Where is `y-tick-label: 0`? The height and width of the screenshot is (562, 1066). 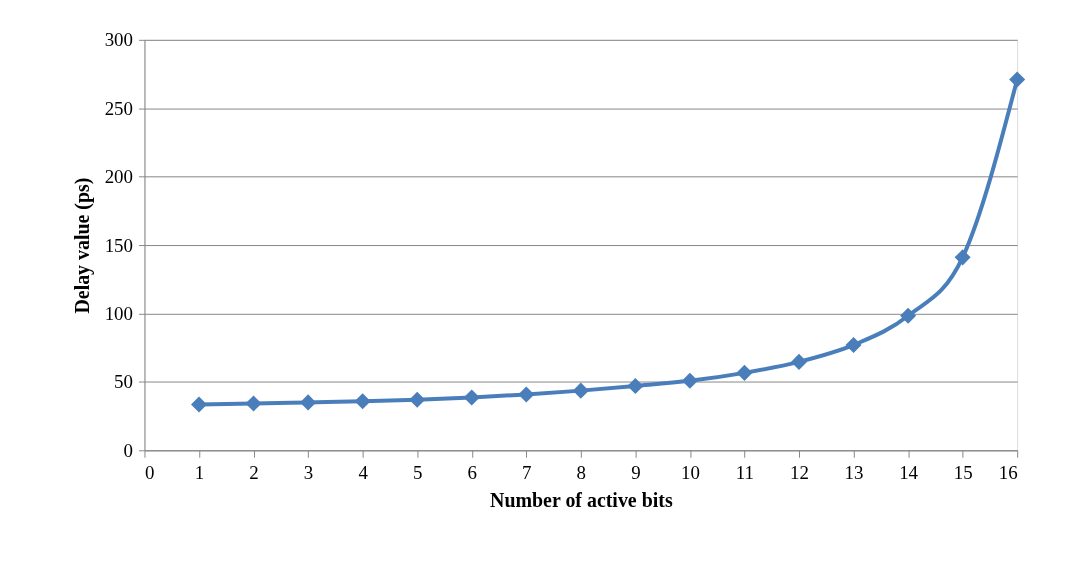
y-tick-label: 0 is located at coordinates (128, 450).